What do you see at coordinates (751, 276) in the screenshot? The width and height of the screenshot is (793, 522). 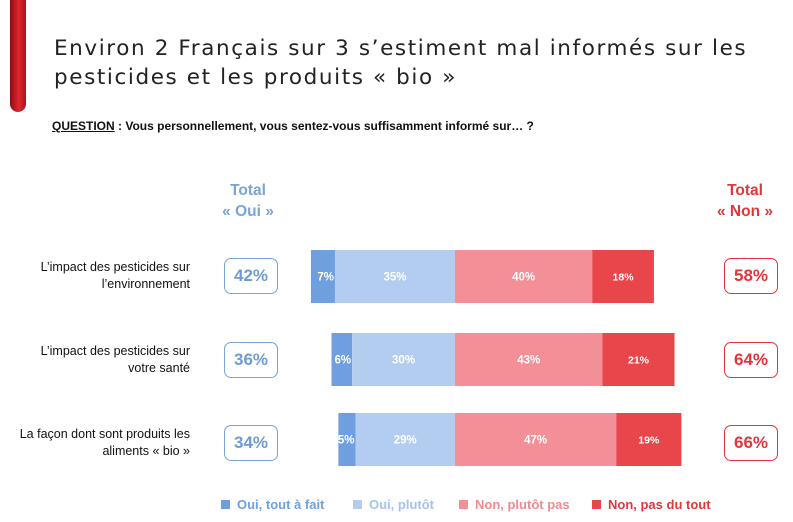 I see `total-non-box: 58%` at bounding box center [751, 276].